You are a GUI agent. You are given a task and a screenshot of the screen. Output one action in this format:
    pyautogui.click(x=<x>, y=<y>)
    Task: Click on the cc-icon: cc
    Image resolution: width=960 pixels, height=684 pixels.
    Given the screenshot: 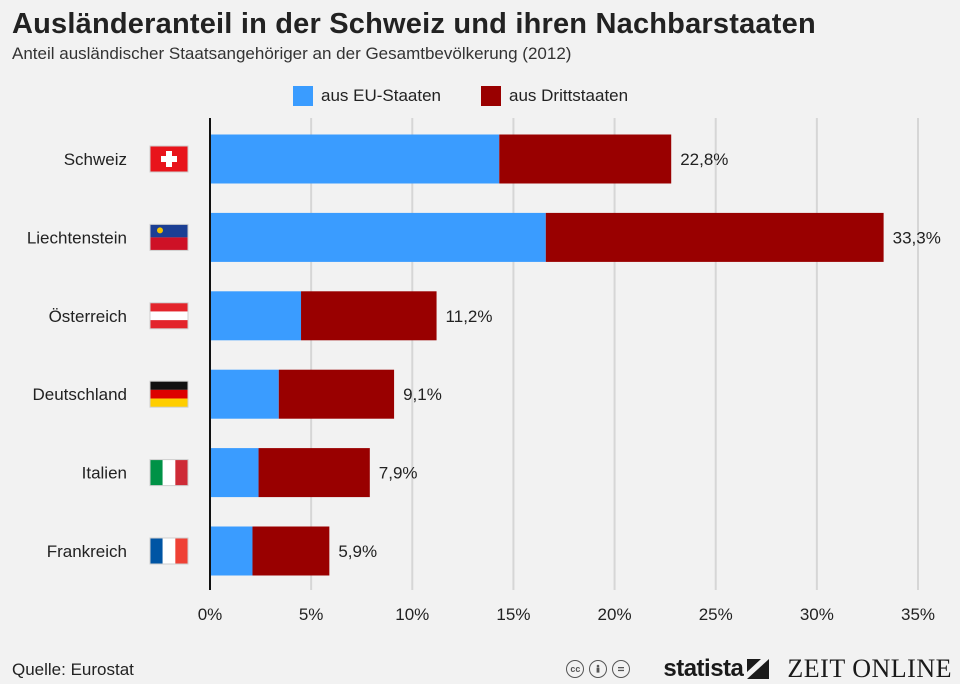 What is the action you would take?
    pyautogui.click(x=575, y=669)
    